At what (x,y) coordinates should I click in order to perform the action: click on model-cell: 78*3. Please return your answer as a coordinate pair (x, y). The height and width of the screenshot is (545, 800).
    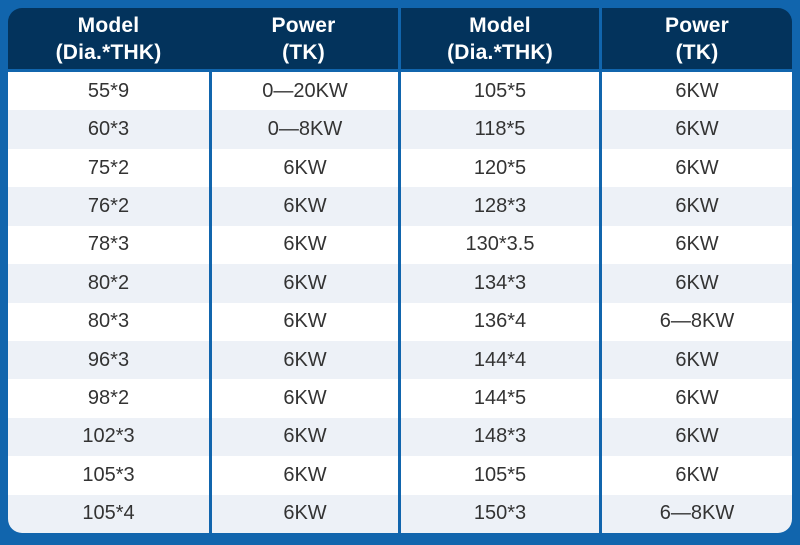
    Looking at the image, I should click on (108, 244).